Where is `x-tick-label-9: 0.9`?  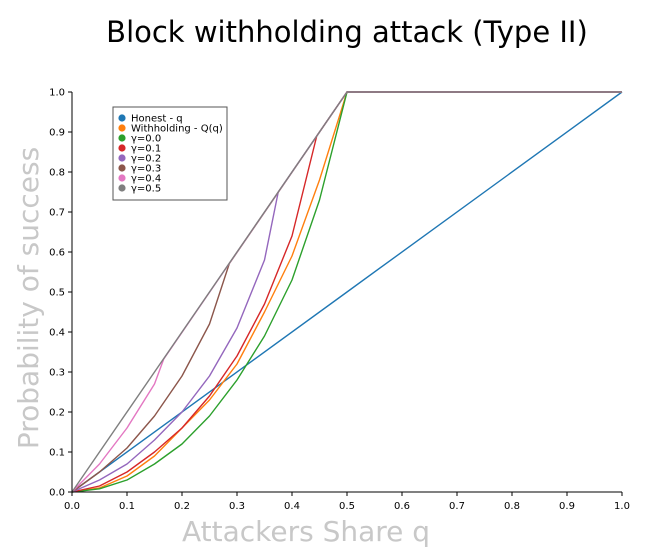
x-tick-label-9: 0.9 is located at coordinates (567, 506).